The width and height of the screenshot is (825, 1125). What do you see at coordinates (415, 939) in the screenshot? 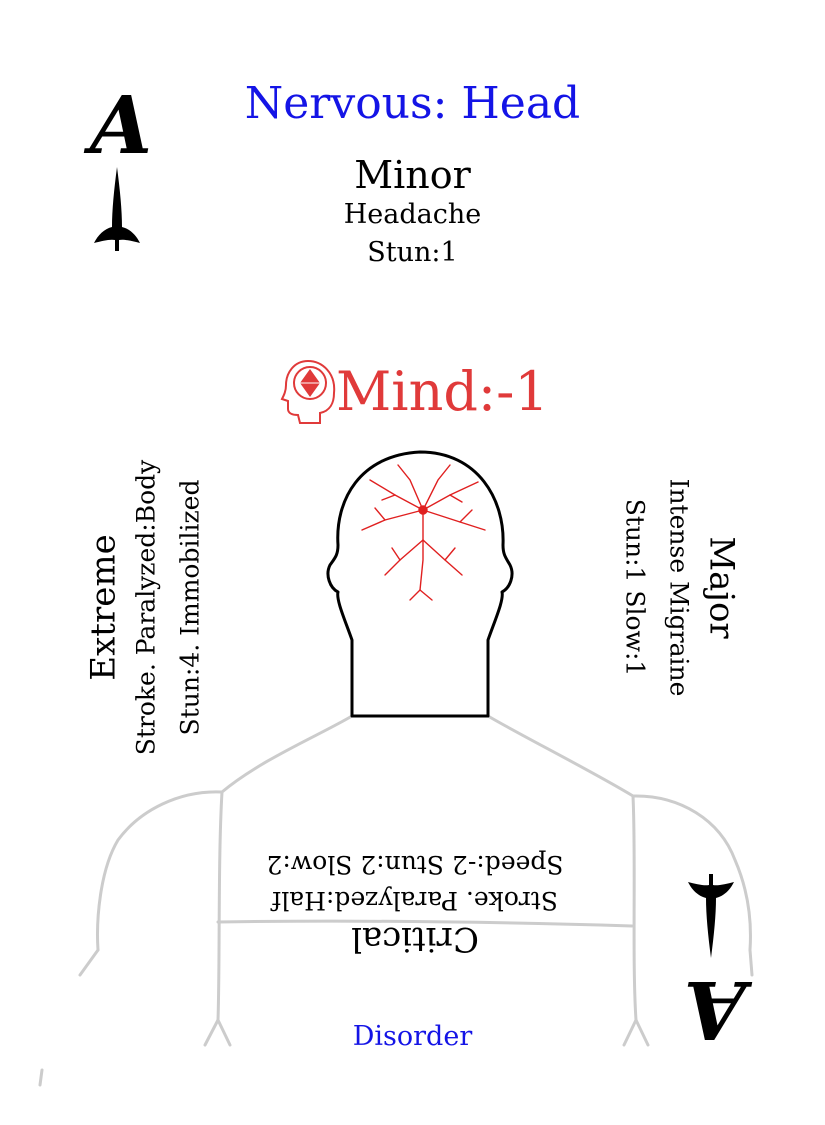
I see `critical-heading: Critical` at bounding box center [415, 939].